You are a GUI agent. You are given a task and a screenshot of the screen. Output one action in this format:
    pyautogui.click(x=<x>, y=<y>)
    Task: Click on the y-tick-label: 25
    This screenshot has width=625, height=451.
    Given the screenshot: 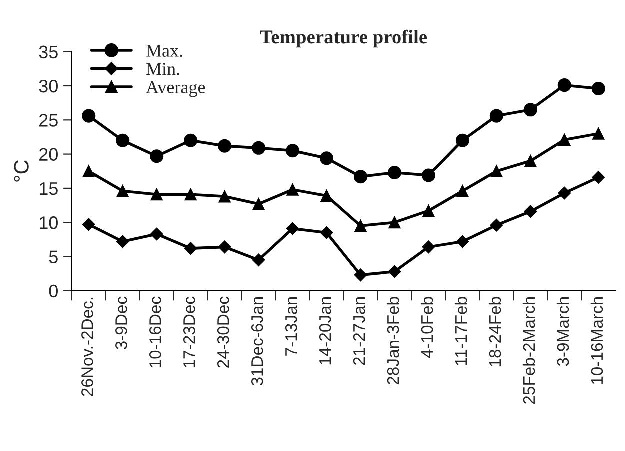 What is the action you would take?
    pyautogui.click(x=49, y=120)
    